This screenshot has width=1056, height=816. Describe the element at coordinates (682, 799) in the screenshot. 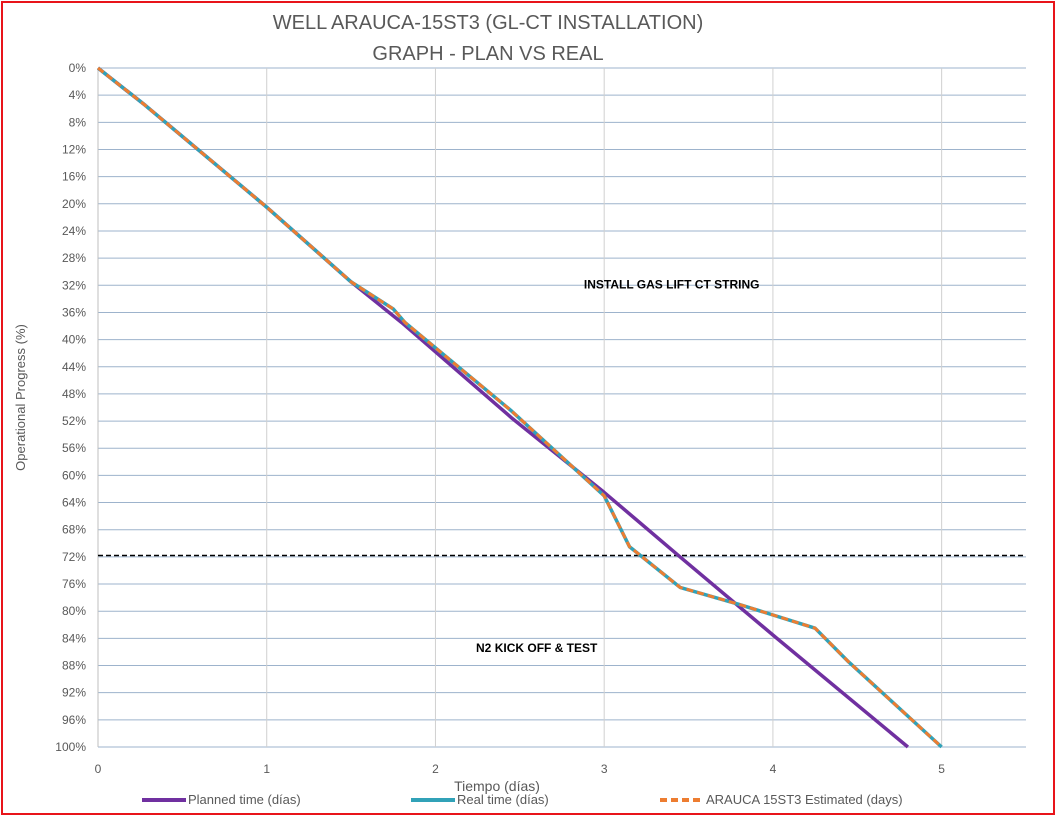

I see `legend-swatch-estimated` at that location.